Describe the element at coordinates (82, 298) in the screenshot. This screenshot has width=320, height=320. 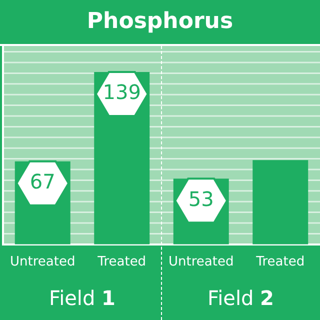
I see `text: Field 1` at that location.